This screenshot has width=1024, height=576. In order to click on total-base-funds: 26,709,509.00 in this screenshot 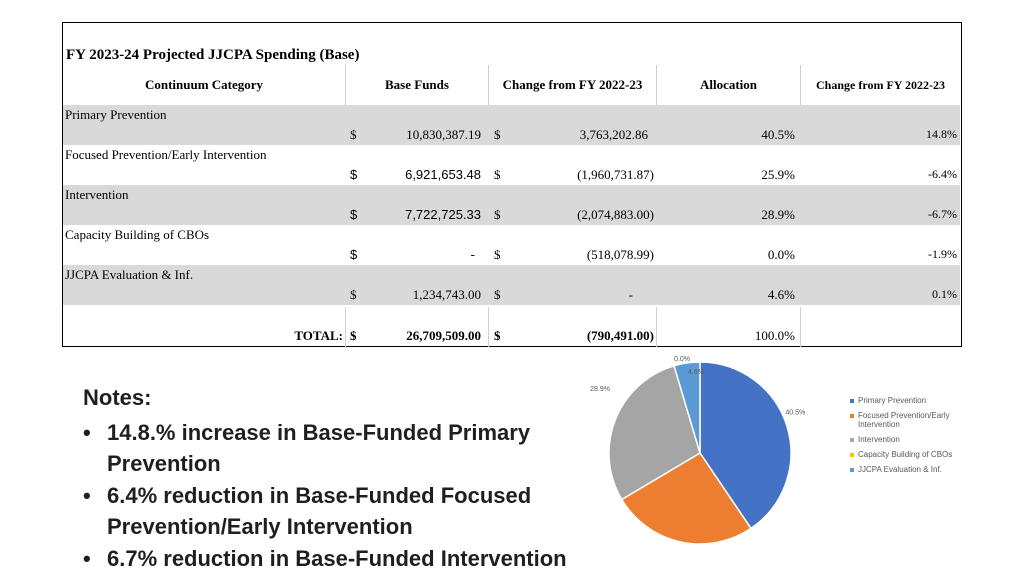, I will do `click(443, 335)`.